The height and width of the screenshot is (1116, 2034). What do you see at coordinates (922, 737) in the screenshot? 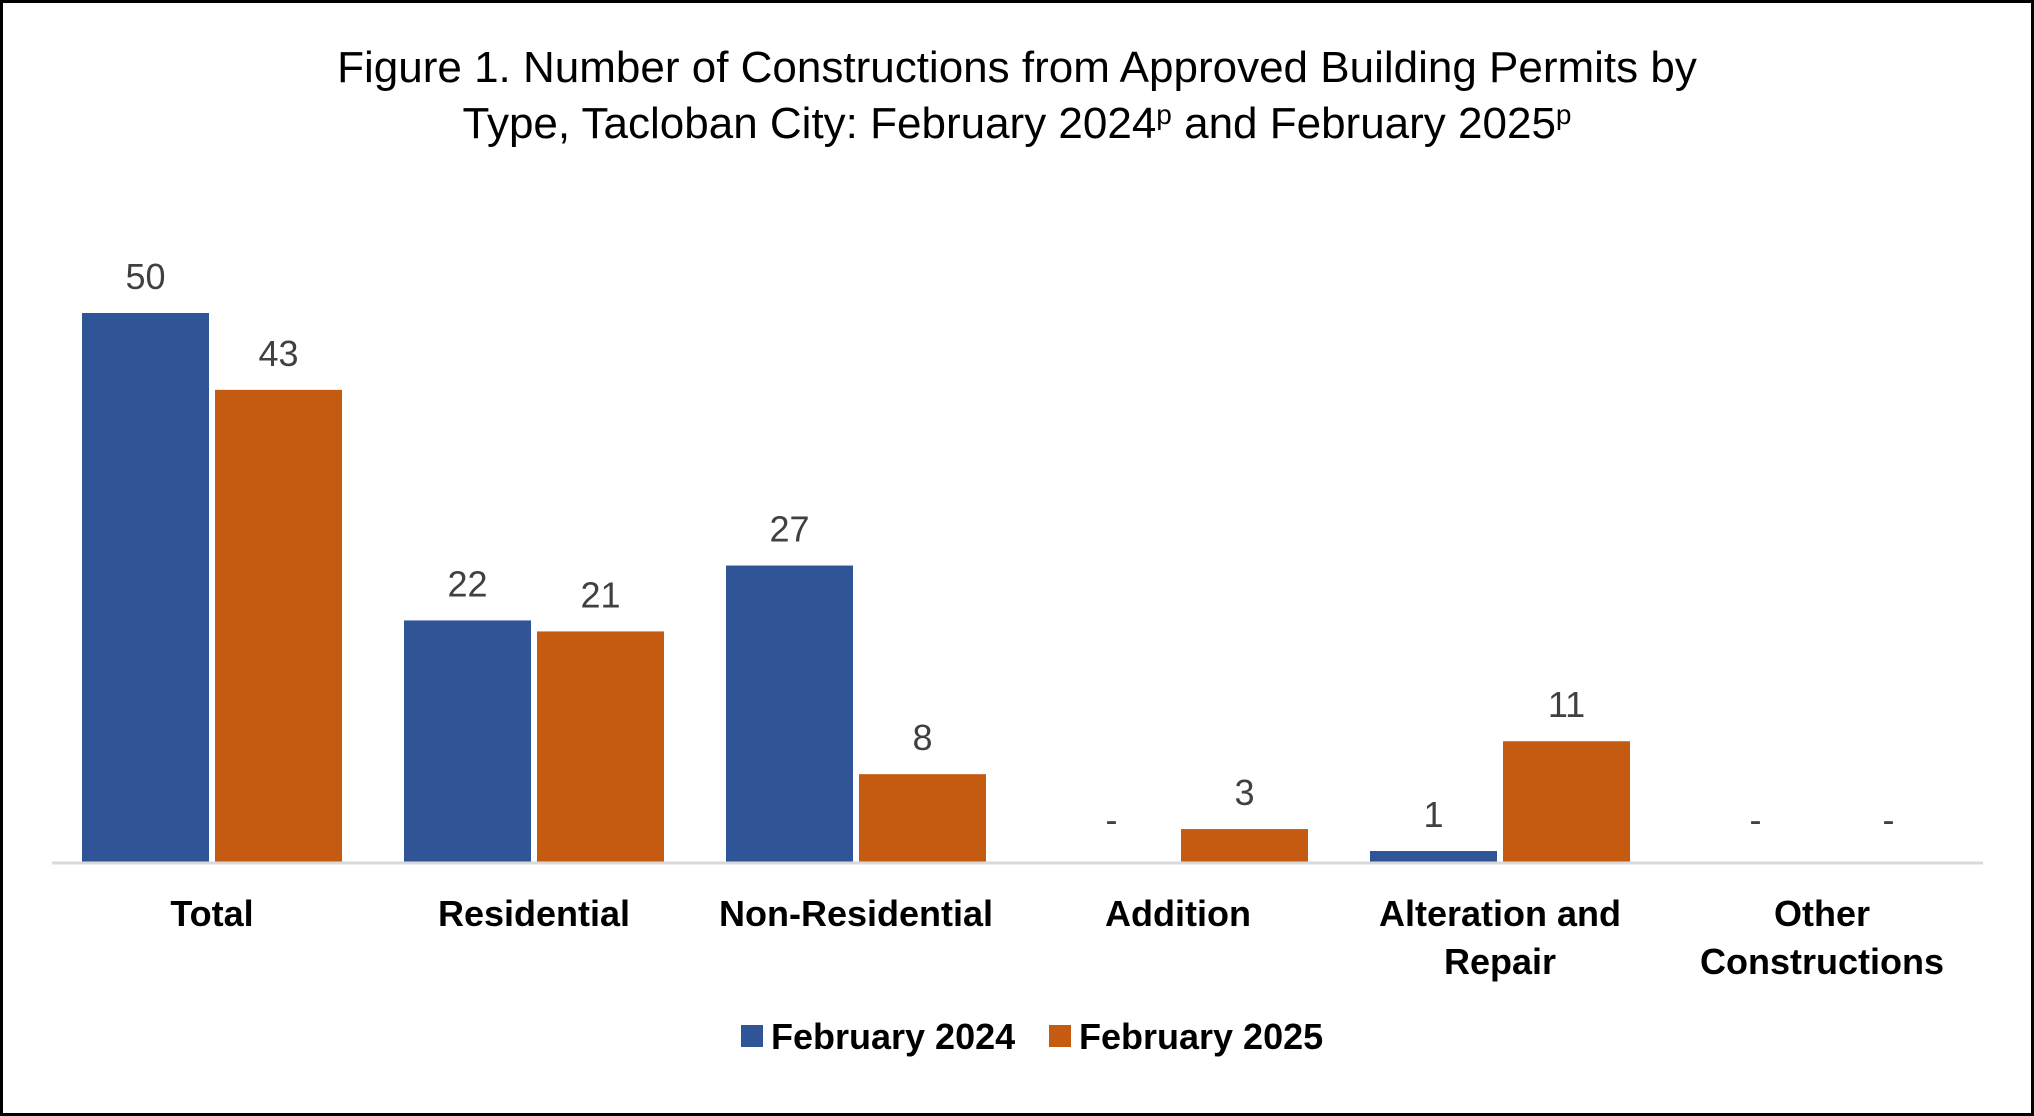
I see `data-label: 8` at bounding box center [922, 737].